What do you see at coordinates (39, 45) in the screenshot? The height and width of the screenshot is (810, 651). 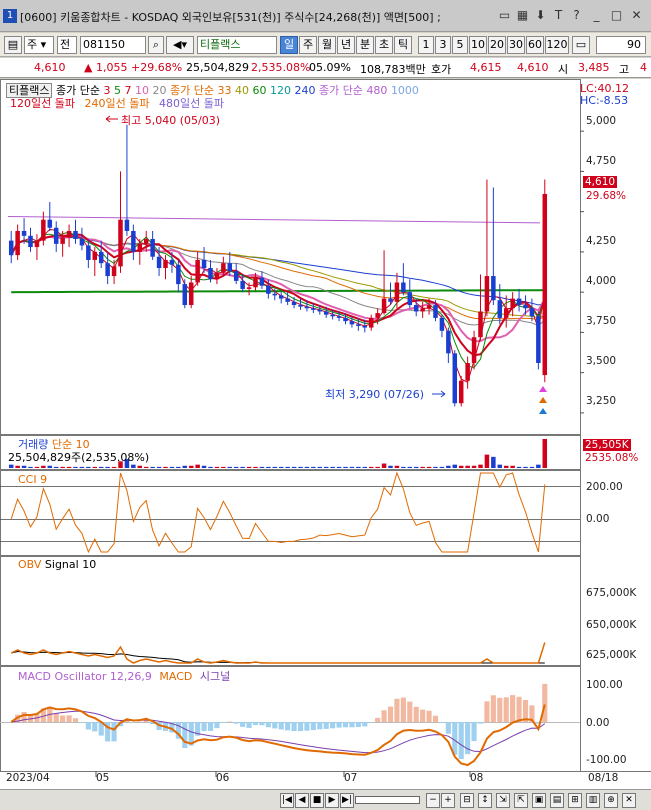 I see `market-select: 주 ▾` at bounding box center [39, 45].